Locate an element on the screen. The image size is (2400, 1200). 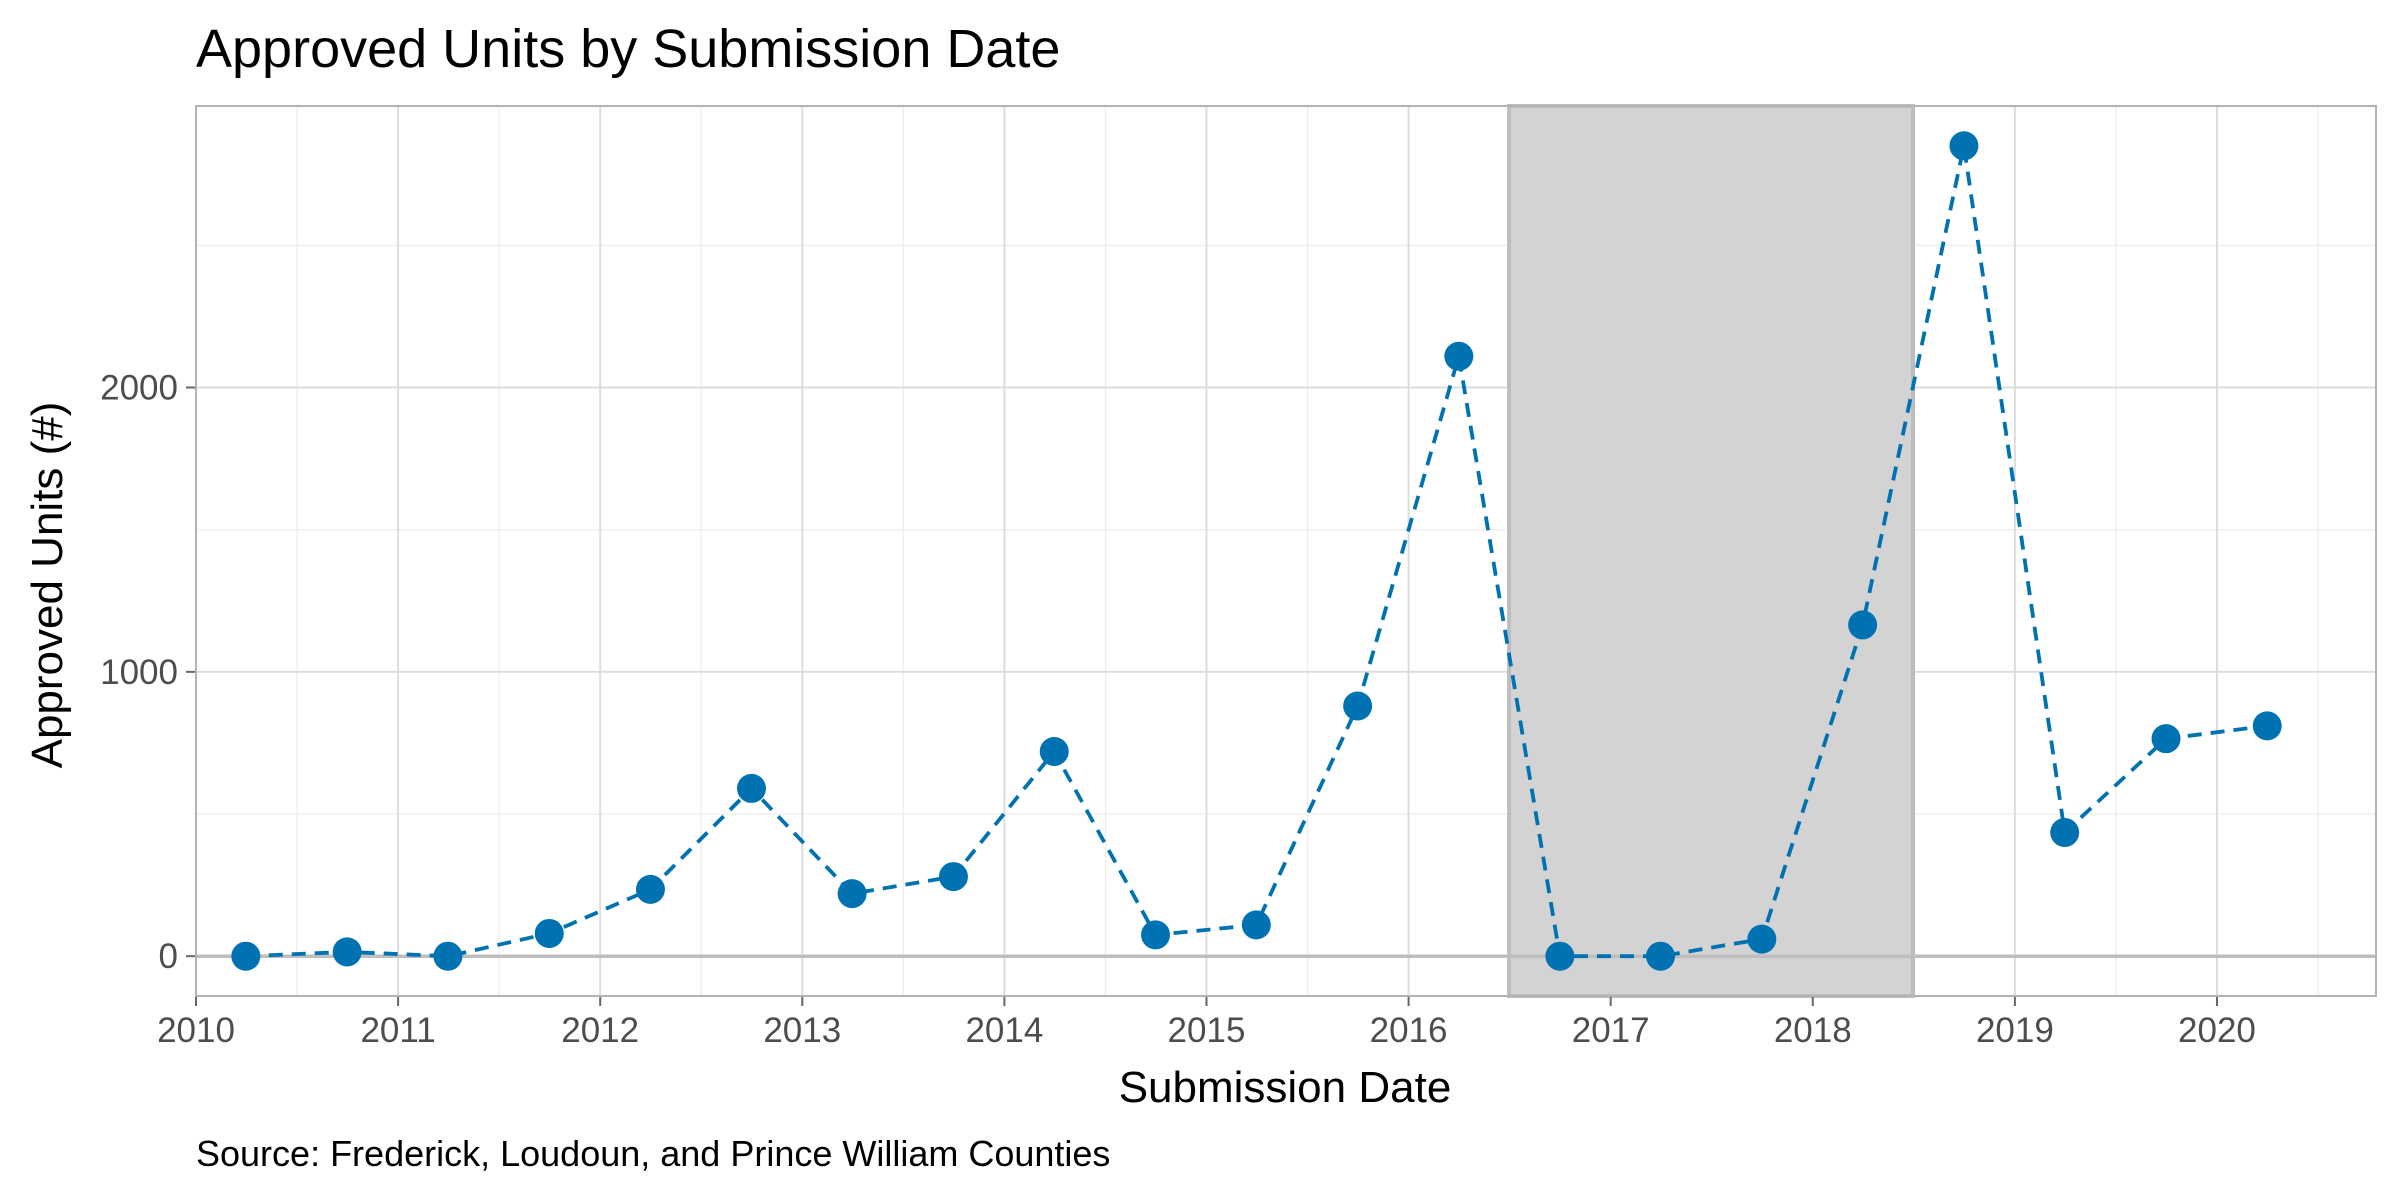
y-tick-label: 2000 is located at coordinates (139, 388).